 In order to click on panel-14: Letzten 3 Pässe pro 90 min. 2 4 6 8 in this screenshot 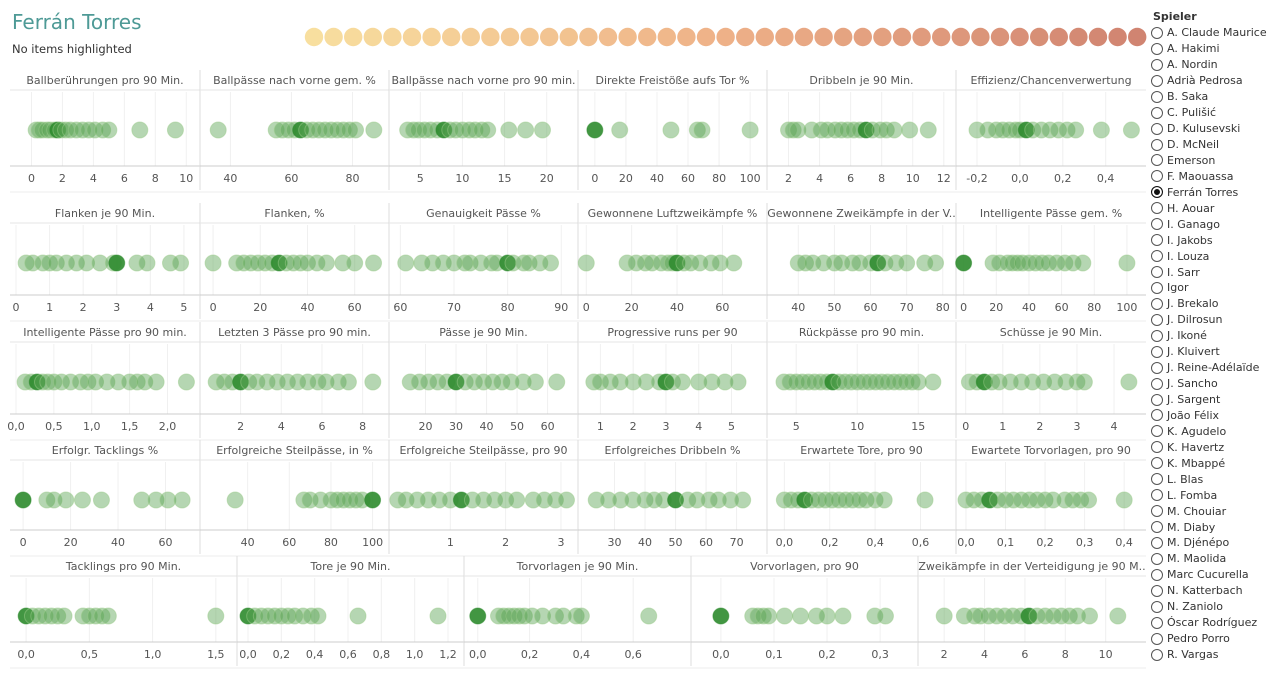, I will do `click(294, 380)`.